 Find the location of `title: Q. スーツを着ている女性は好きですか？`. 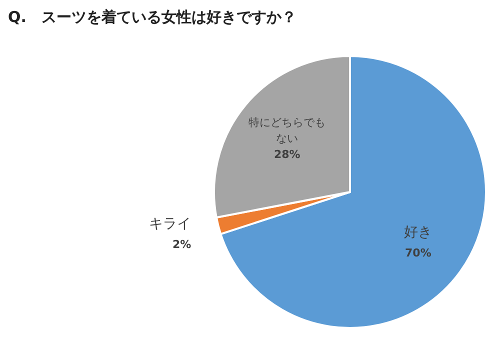

title: Q. スーツを着ている女性は好きですか？ is located at coordinates (152, 17).